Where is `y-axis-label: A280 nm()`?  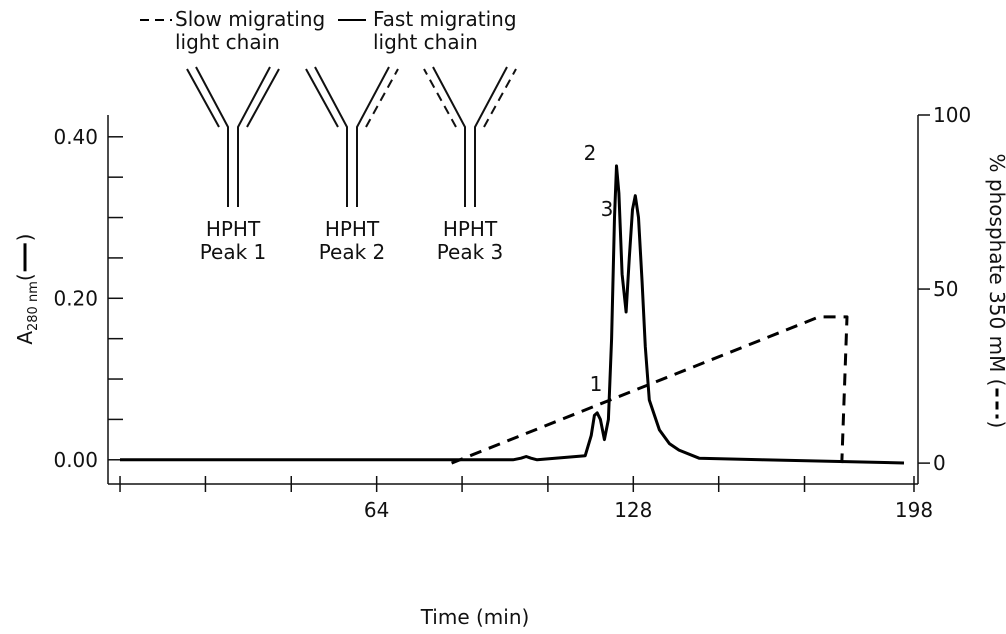
y-axis-label: A280 nm() is located at coordinates (27, 289).